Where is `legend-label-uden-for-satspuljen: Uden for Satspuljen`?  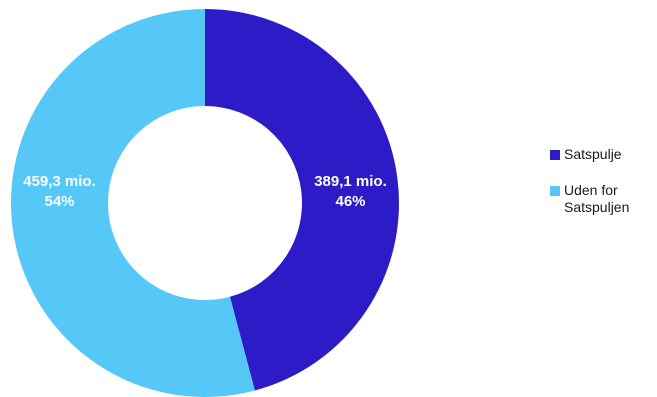
legend-label-uden-for-satspuljen: Uden for Satspuljen is located at coordinates (597, 198).